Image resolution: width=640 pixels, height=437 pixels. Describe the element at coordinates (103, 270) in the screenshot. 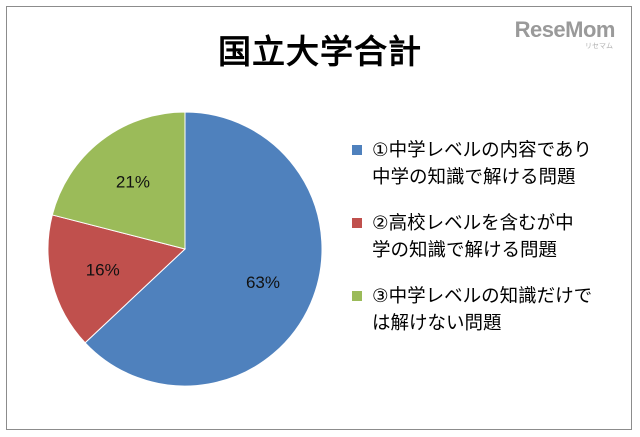

I see `pie-slice-label-2: 16%` at that location.